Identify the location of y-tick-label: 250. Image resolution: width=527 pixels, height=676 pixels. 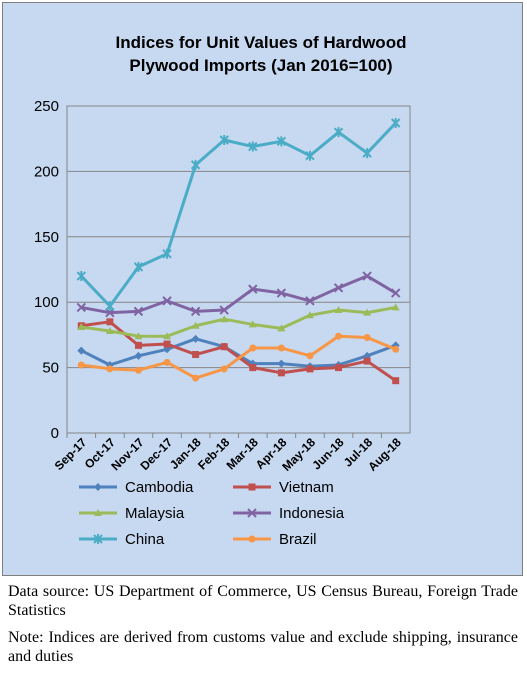
(46, 106).